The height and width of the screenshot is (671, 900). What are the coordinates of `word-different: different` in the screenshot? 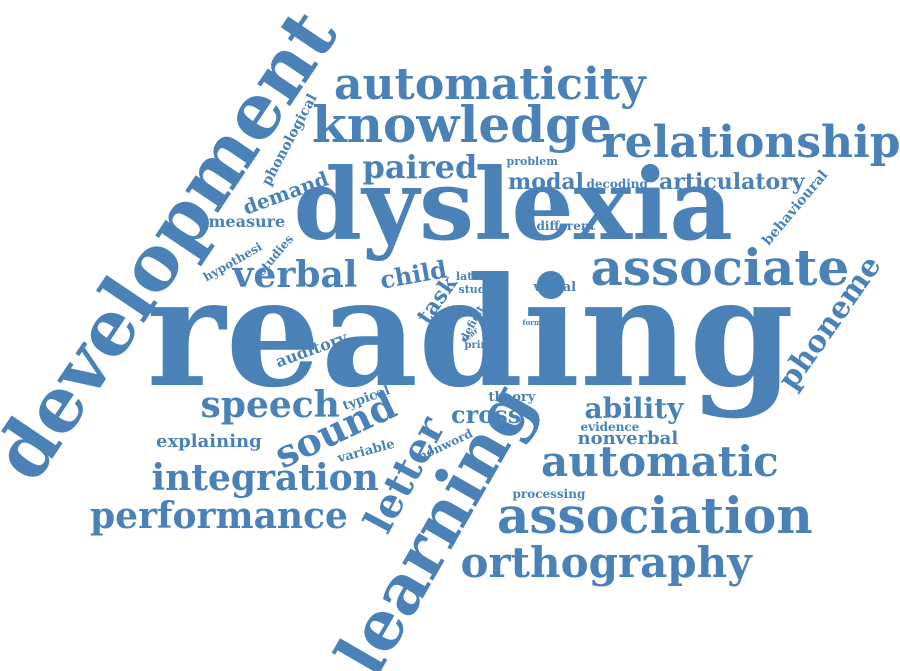 It's located at (566, 226).